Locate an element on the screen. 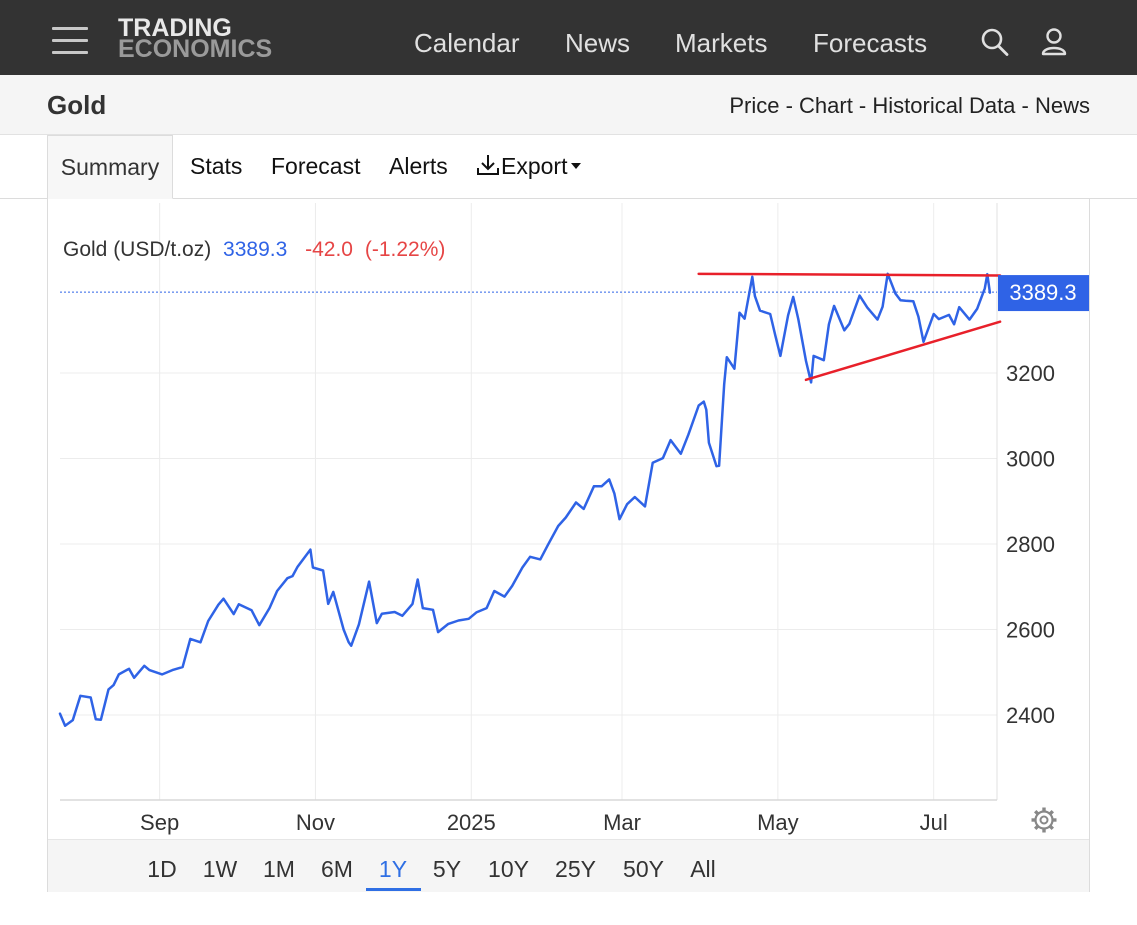 Image resolution: width=1137 pixels, height=925 pixels. nav-news: News is located at coordinates (598, 43).